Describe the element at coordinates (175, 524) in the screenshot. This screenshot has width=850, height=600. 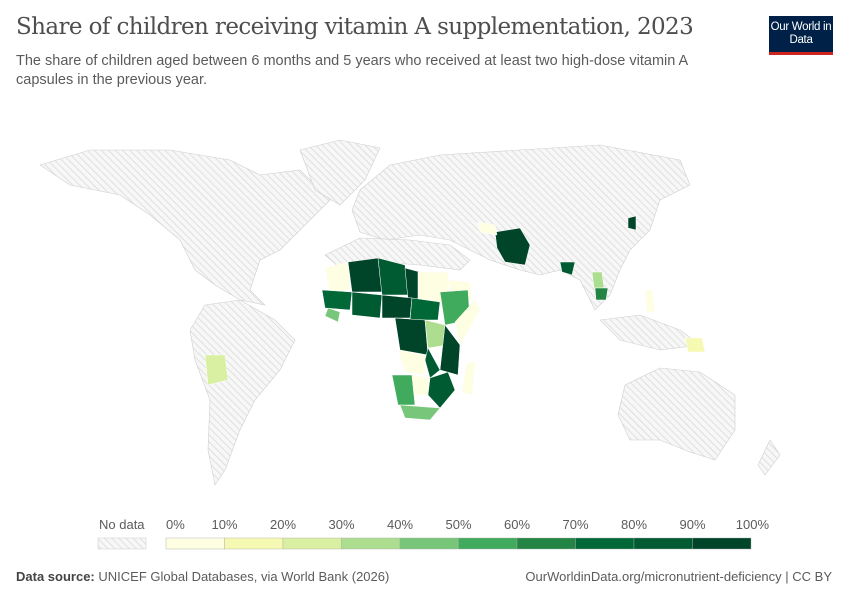
I see `legend-tick-label: 0%` at that location.